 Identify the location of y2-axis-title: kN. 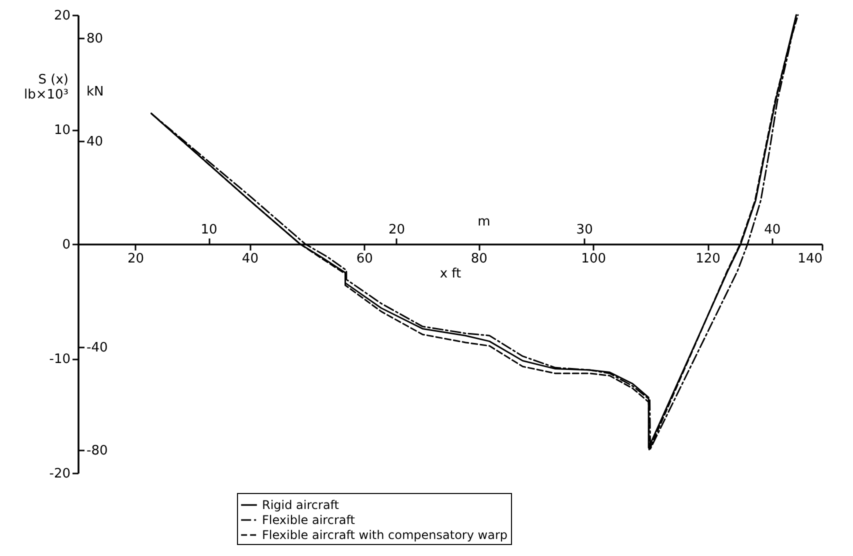
(95, 92).